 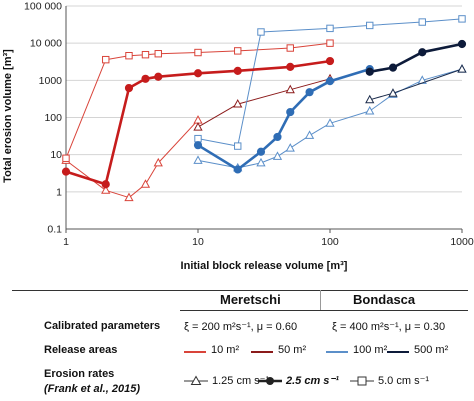 What do you see at coordinates (195, 352) in the screenshot?
I see `release-10m2-line` at bounding box center [195, 352].